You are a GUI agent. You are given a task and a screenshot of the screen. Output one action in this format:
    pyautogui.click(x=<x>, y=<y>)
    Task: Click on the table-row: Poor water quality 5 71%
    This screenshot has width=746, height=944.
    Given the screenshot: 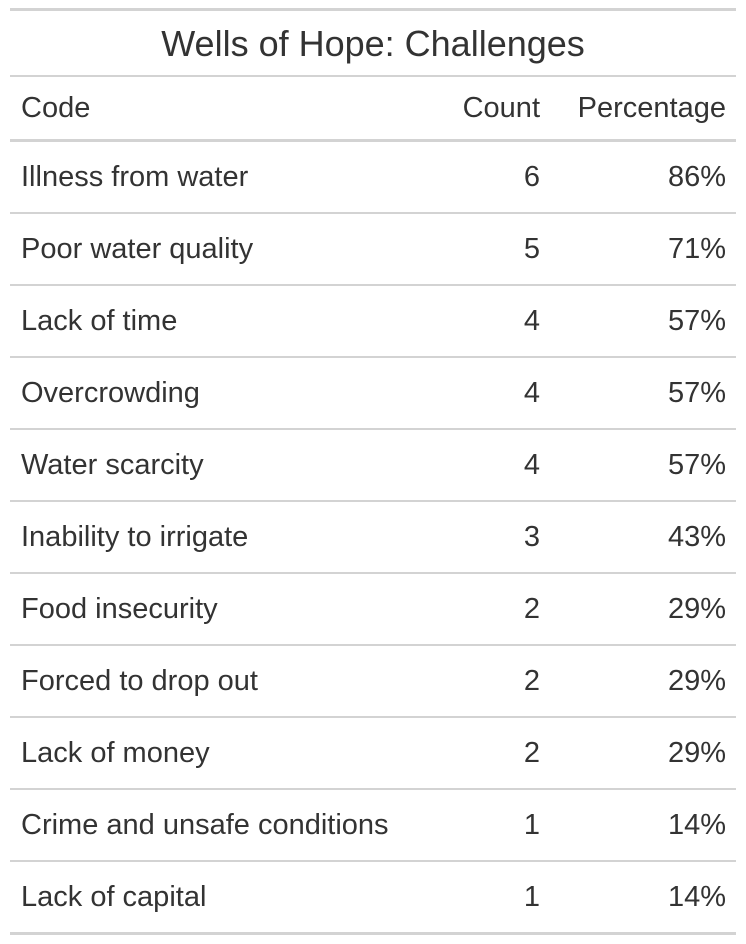 What is the action you would take?
    pyautogui.click(x=373, y=250)
    